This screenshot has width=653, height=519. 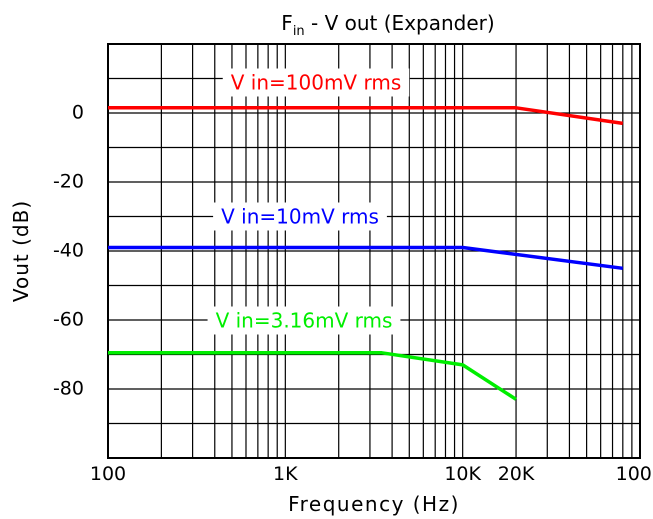 What do you see at coordinates (68, 320) in the screenshot?
I see `y-tick-label: -60` at bounding box center [68, 320].